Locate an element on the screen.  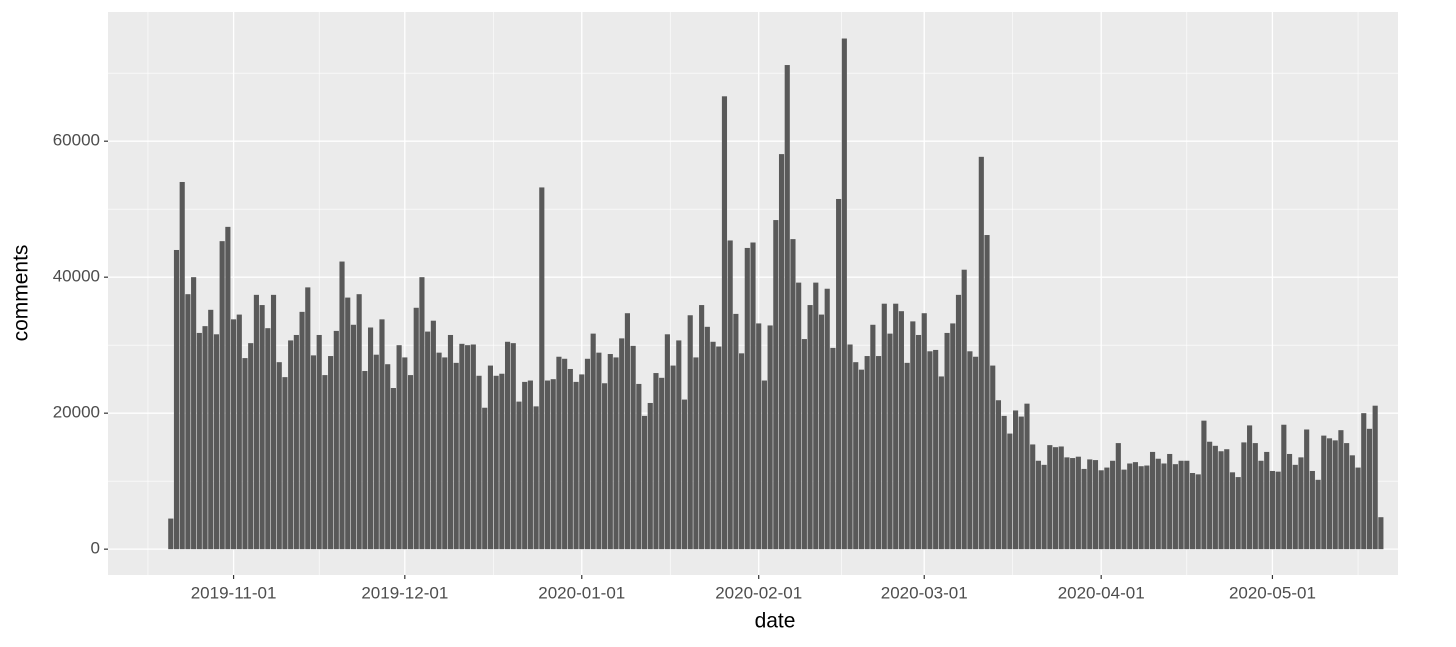
x-axis-title: date is located at coordinates (775, 621).